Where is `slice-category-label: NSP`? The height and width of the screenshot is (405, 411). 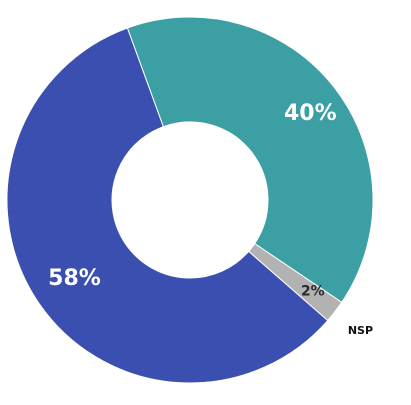
slice-category-label: NSP is located at coordinates (360, 330).